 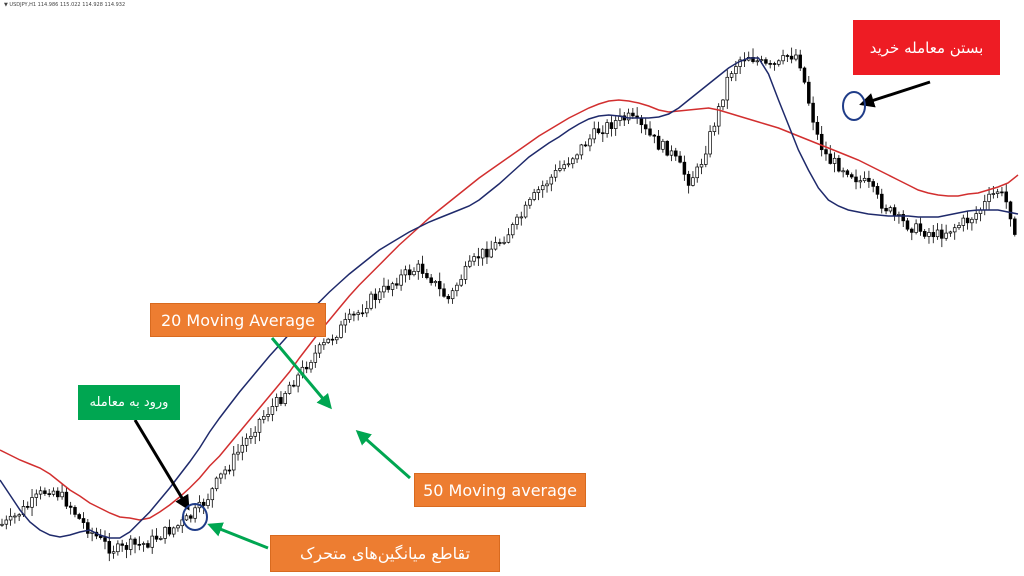 I want to click on entry-arrow, so click(x=161, y=465).